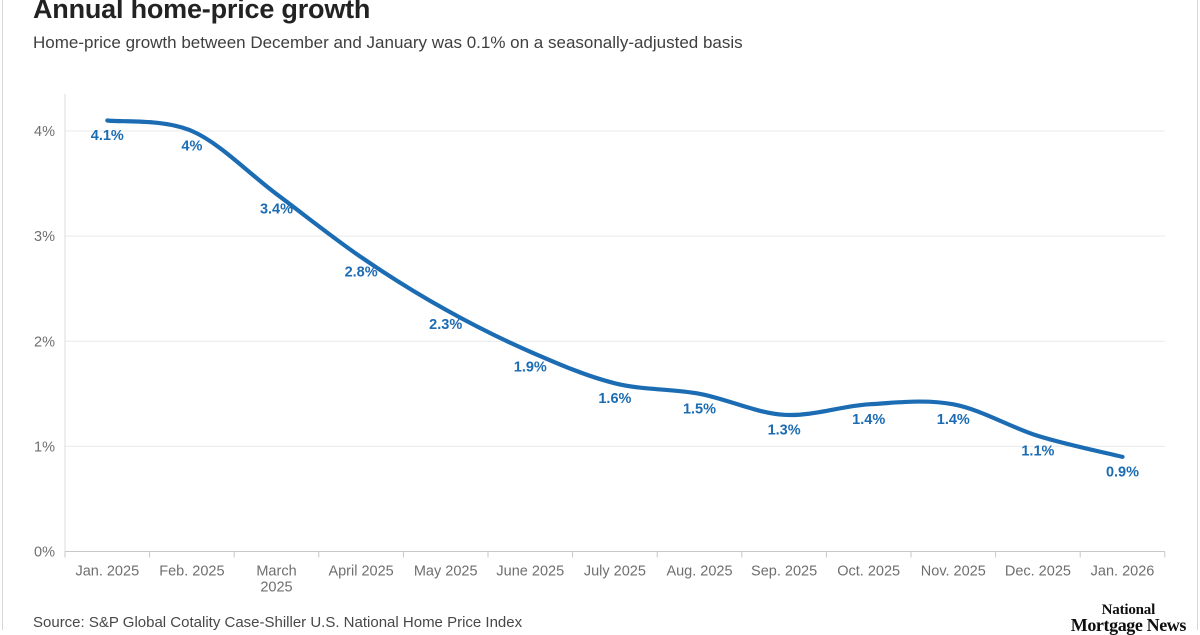 Image resolution: width=1200 pixels, height=635 pixels. What do you see at coordinates (202, 12) in the screenshot?
I see `chart-title: Annual home-price growth` at bounding box center [202, 12].